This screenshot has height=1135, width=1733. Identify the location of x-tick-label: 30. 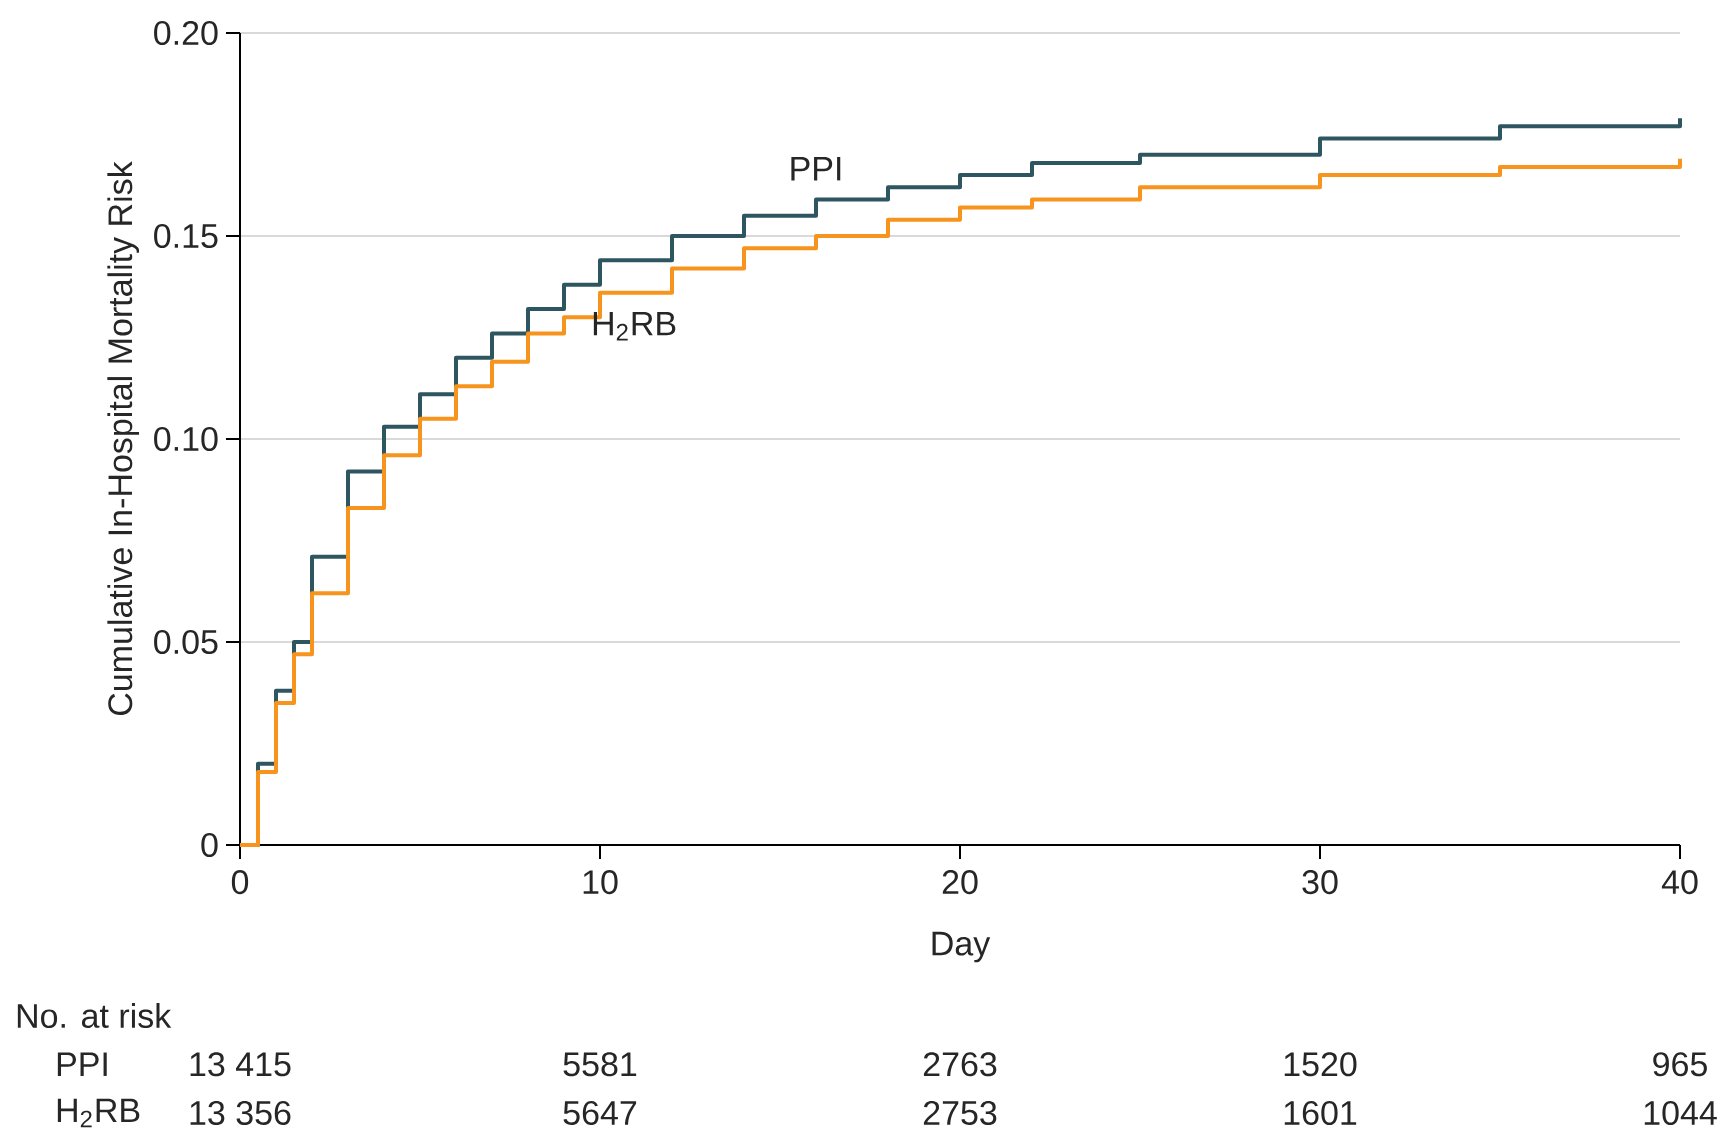
(1320, 882).